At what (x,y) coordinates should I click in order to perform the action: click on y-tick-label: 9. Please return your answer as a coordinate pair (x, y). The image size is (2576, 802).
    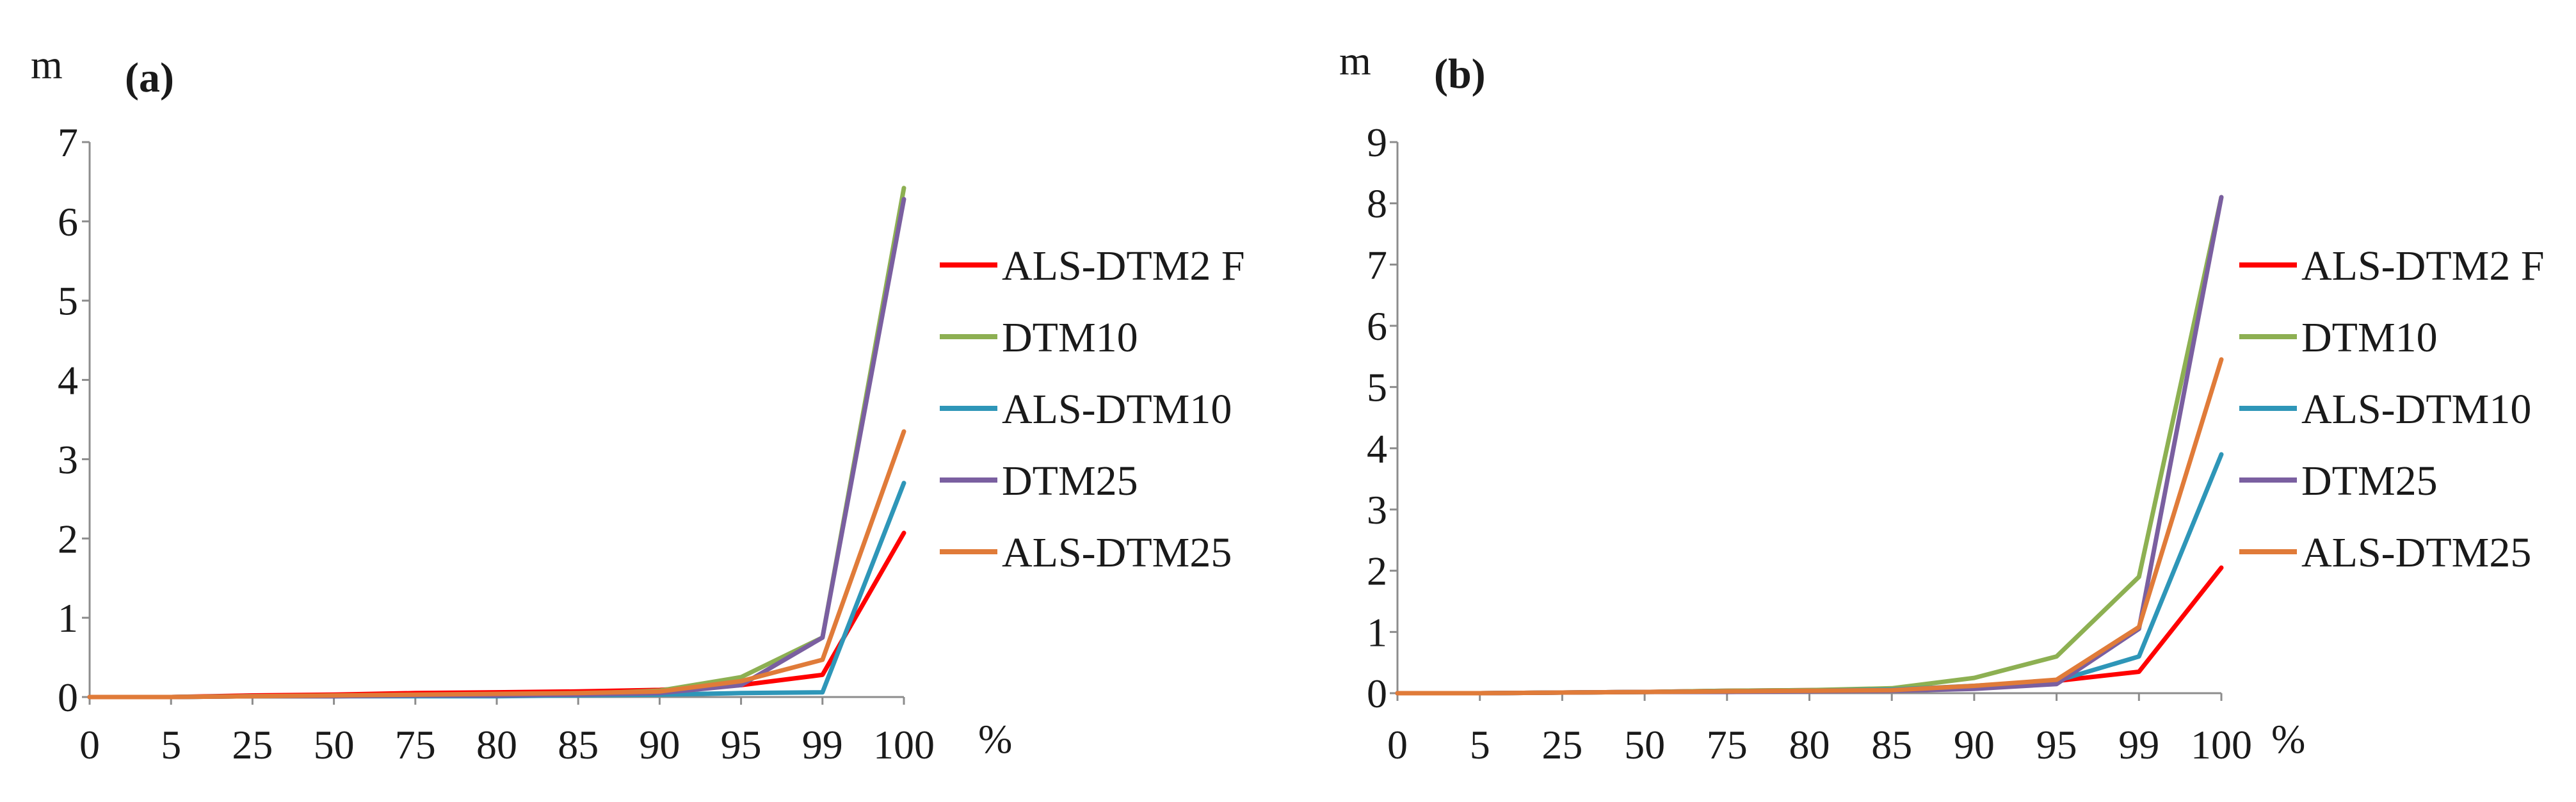
    Looking at the image, I should click on (1377, 142).